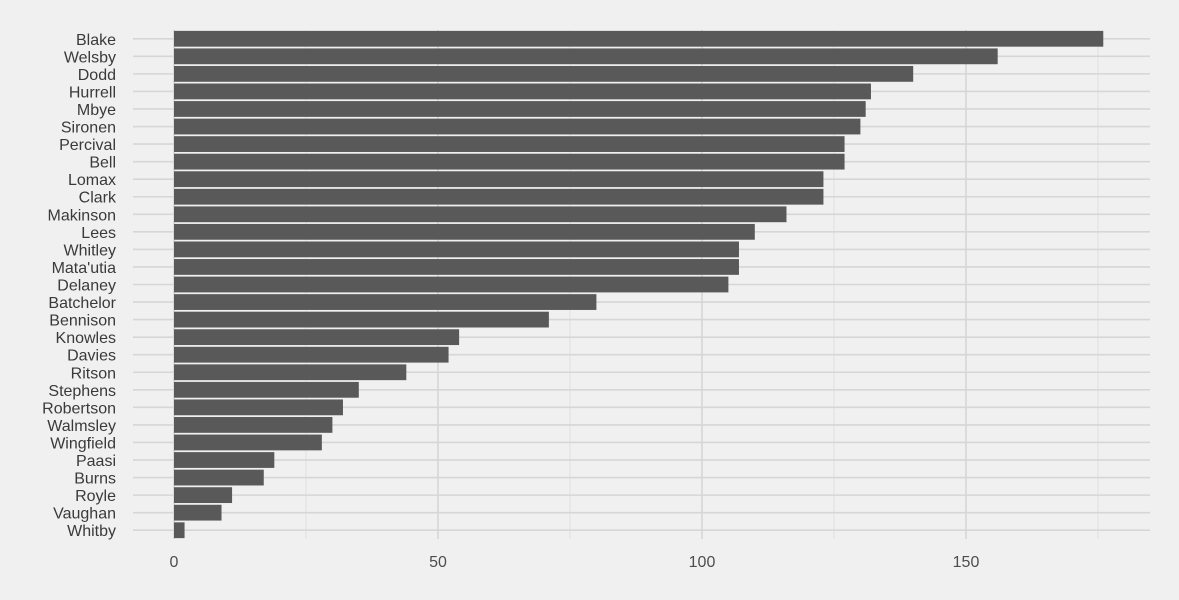 The height and width of the screenshot is (600, 1179). Describe the element at coordinates (248, 442) in the screenshot. I see `bar-wingfield` at that location.